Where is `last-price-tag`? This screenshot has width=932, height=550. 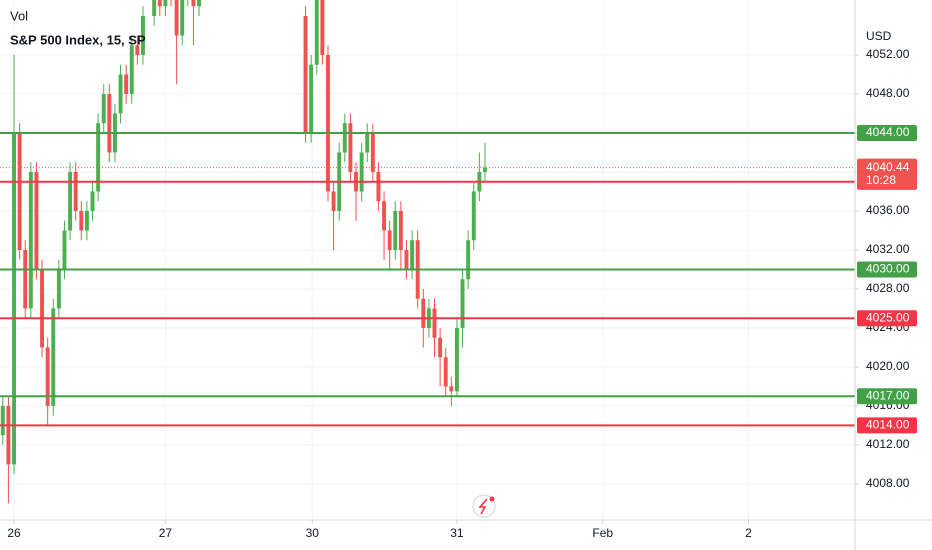
last-price-tag is located at coordinates (887, 173).